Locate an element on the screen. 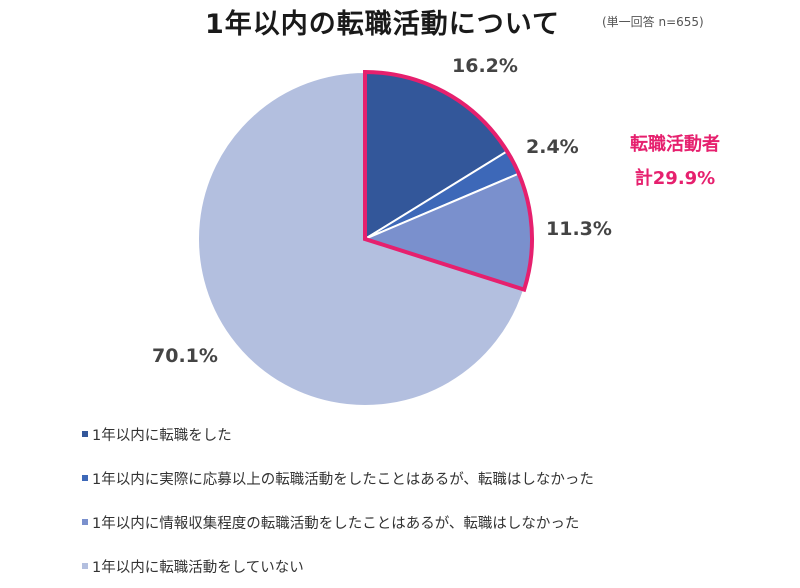 The width and height of the screenshot is (800, 588). highlight-annotation: 転職活動者 計29.9% is located at coordinates (675, 162).